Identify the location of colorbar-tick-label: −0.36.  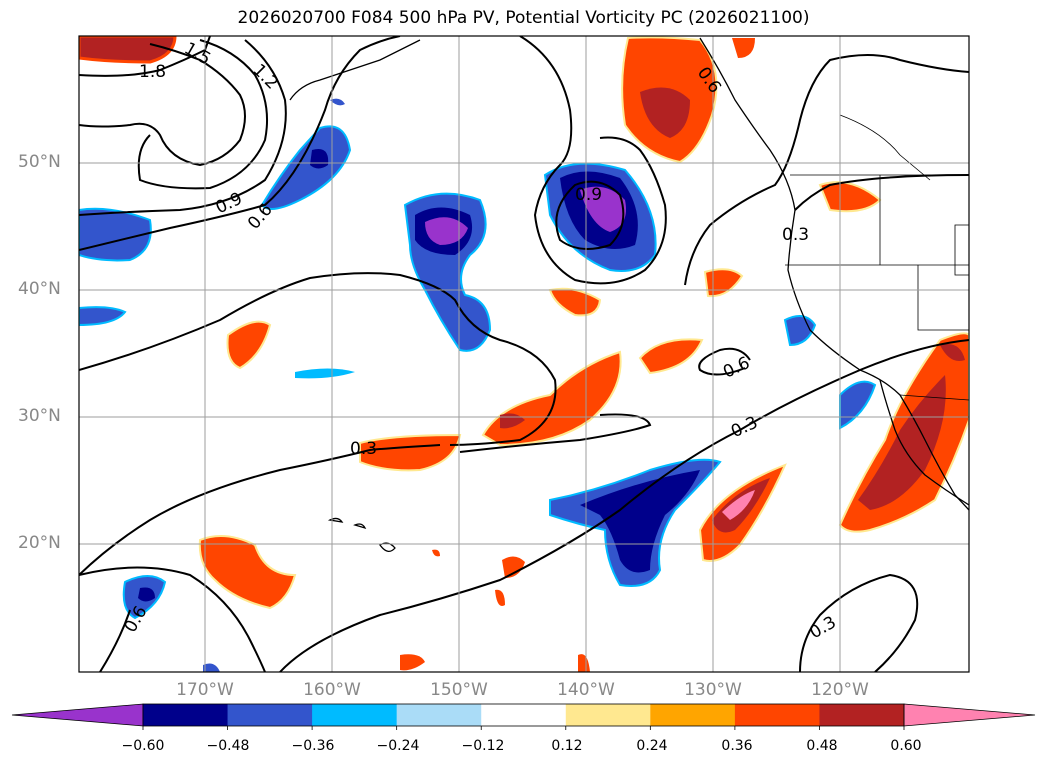
(313, 746).